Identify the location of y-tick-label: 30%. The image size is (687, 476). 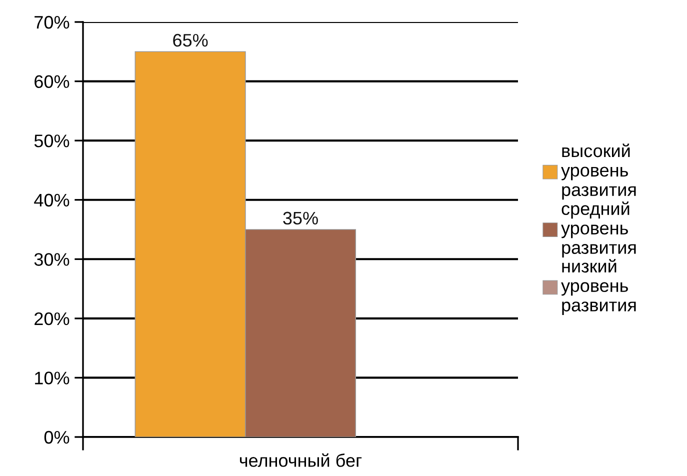
(52, 259).